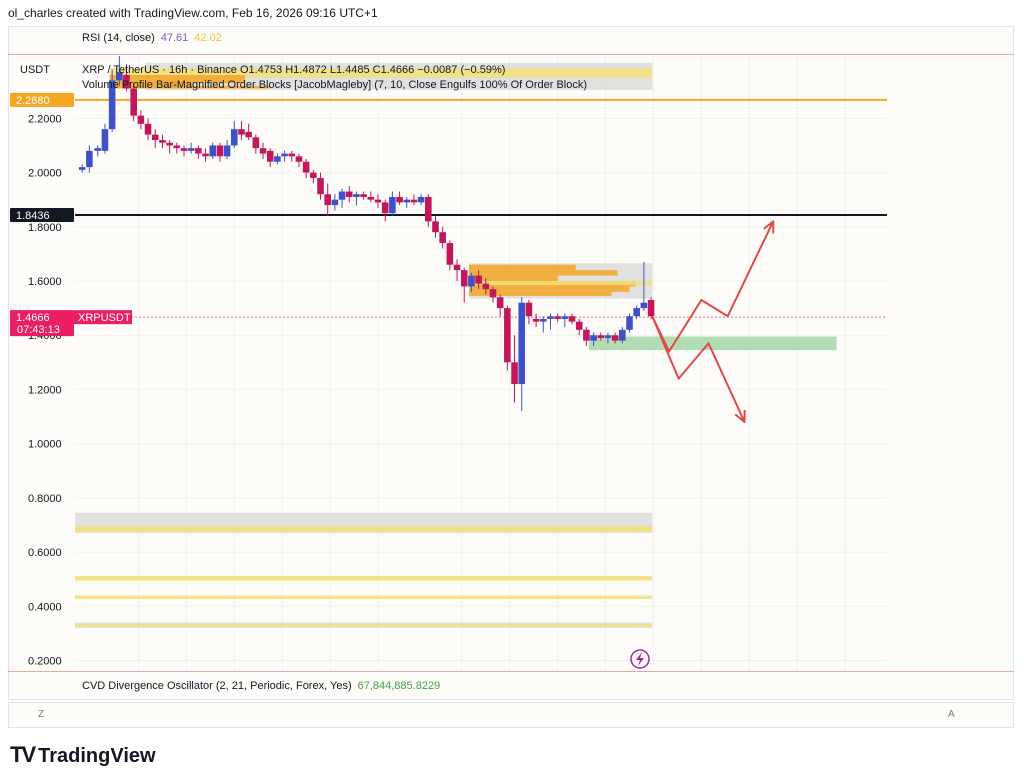  I want to click on tradingview-logo: TV TradingView, so click(83, 755).